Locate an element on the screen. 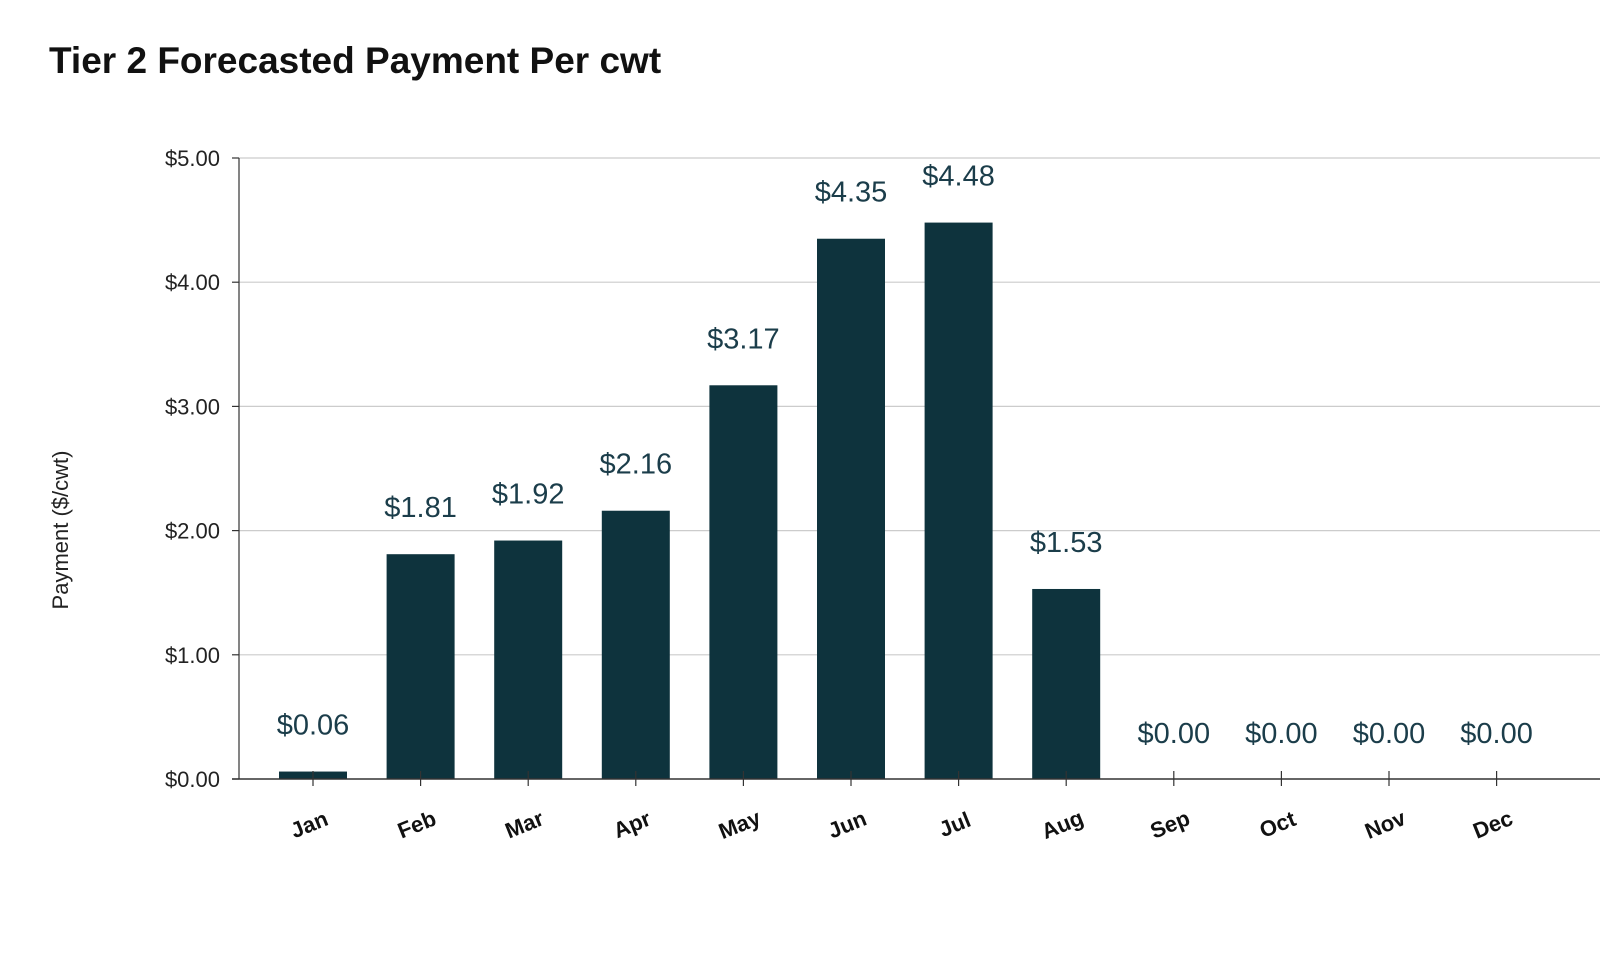  data-label: $1.81 is located at coordinates (420, 508).